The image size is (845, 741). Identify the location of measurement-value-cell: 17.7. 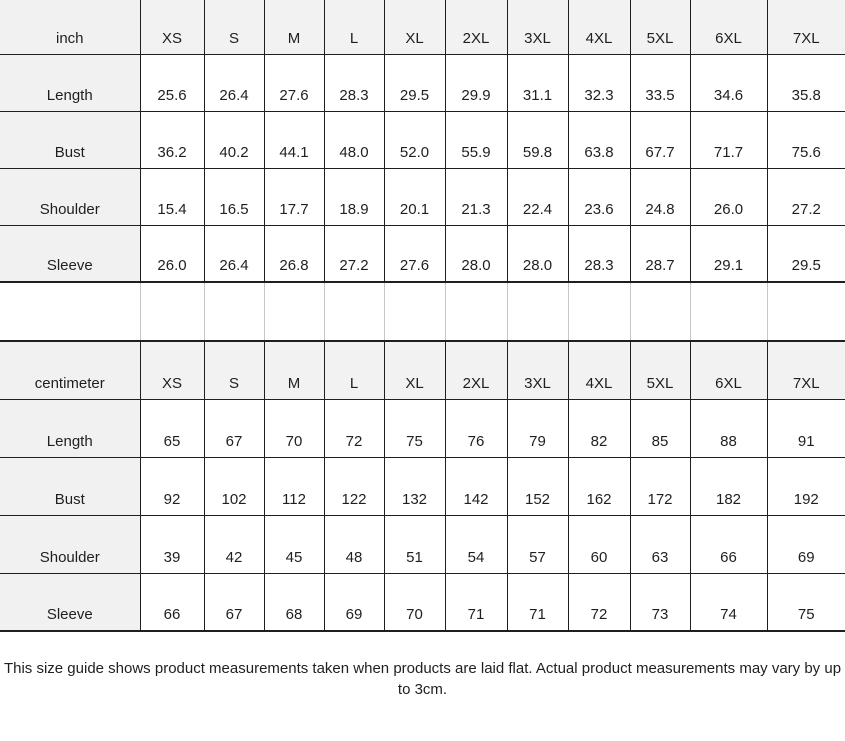
(293, 197).